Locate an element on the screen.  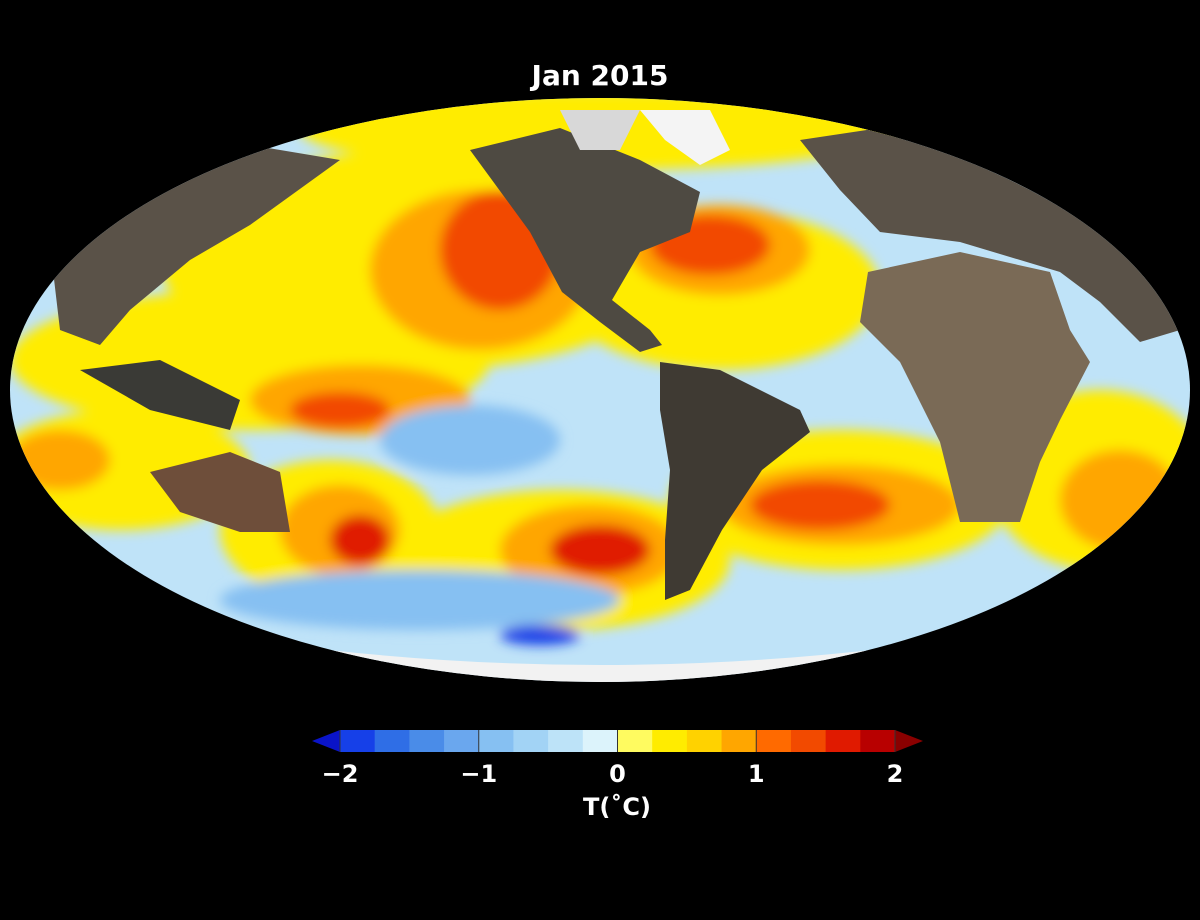
africa is located at coordinates (975, 387).